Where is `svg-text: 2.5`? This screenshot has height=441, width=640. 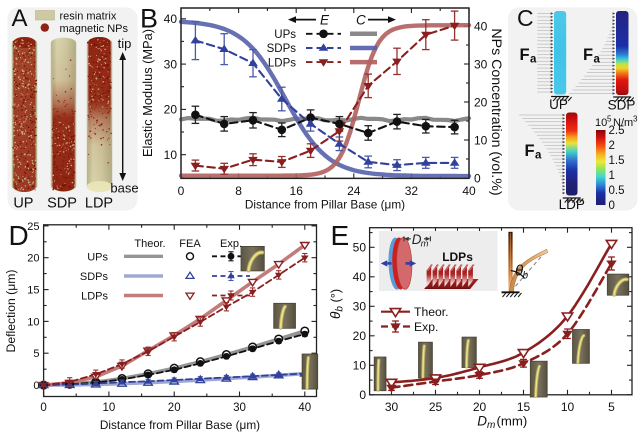
svg-text: 2.5 is located at coordinates (617, 131).